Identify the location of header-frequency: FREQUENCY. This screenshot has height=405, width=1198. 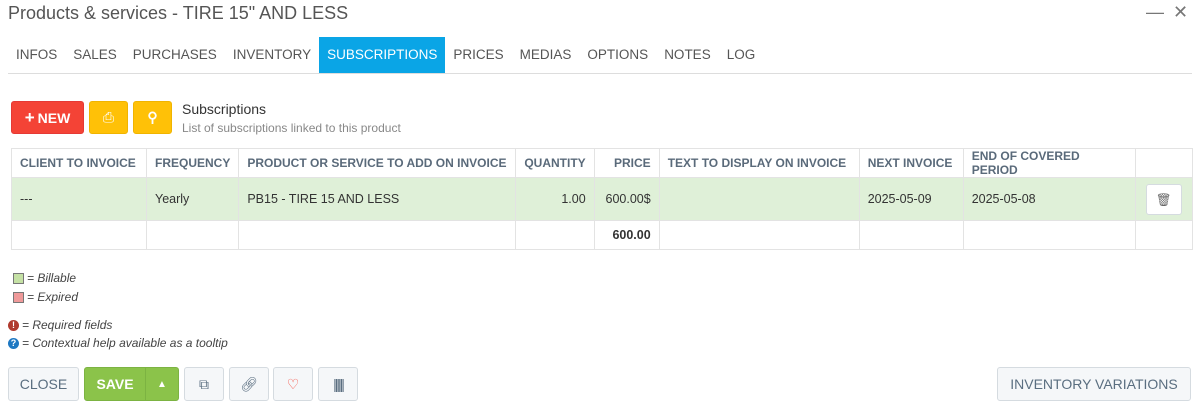
(192, 163).